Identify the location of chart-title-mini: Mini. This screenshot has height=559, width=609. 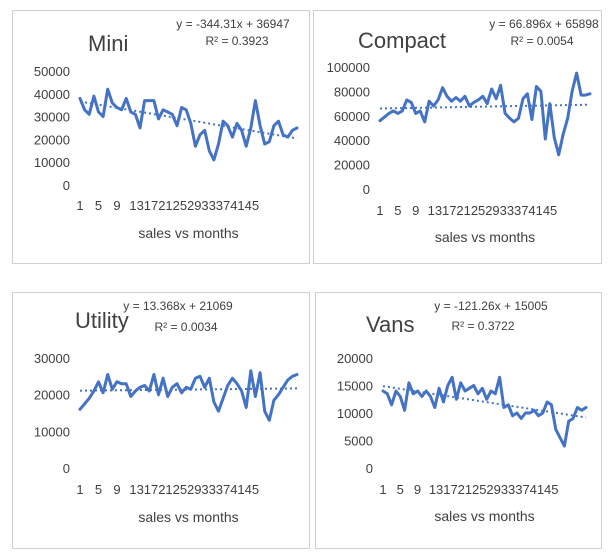
(108, 43).